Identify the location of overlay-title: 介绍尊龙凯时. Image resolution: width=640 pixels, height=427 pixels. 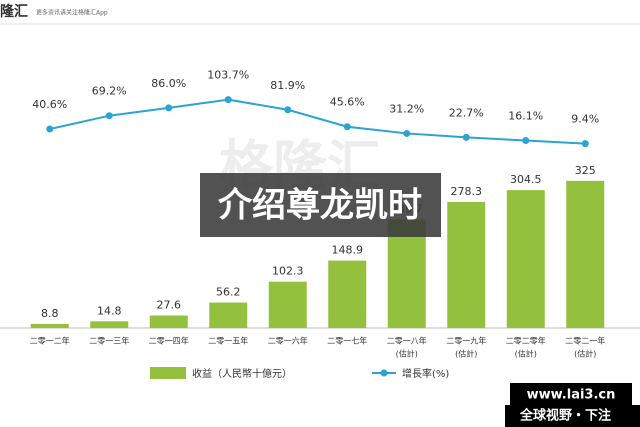
(320, 206).